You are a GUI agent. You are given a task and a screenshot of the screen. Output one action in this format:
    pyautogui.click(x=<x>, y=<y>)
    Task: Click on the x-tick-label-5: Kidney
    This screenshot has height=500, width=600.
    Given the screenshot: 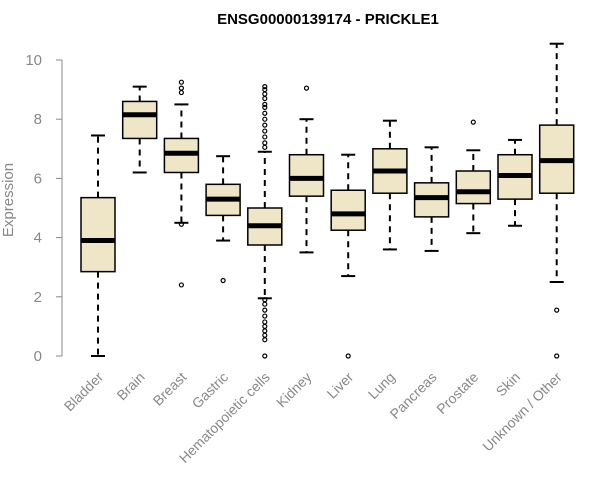 What is the action you would take?
    pyautogui.click(x=294, y=390)
    